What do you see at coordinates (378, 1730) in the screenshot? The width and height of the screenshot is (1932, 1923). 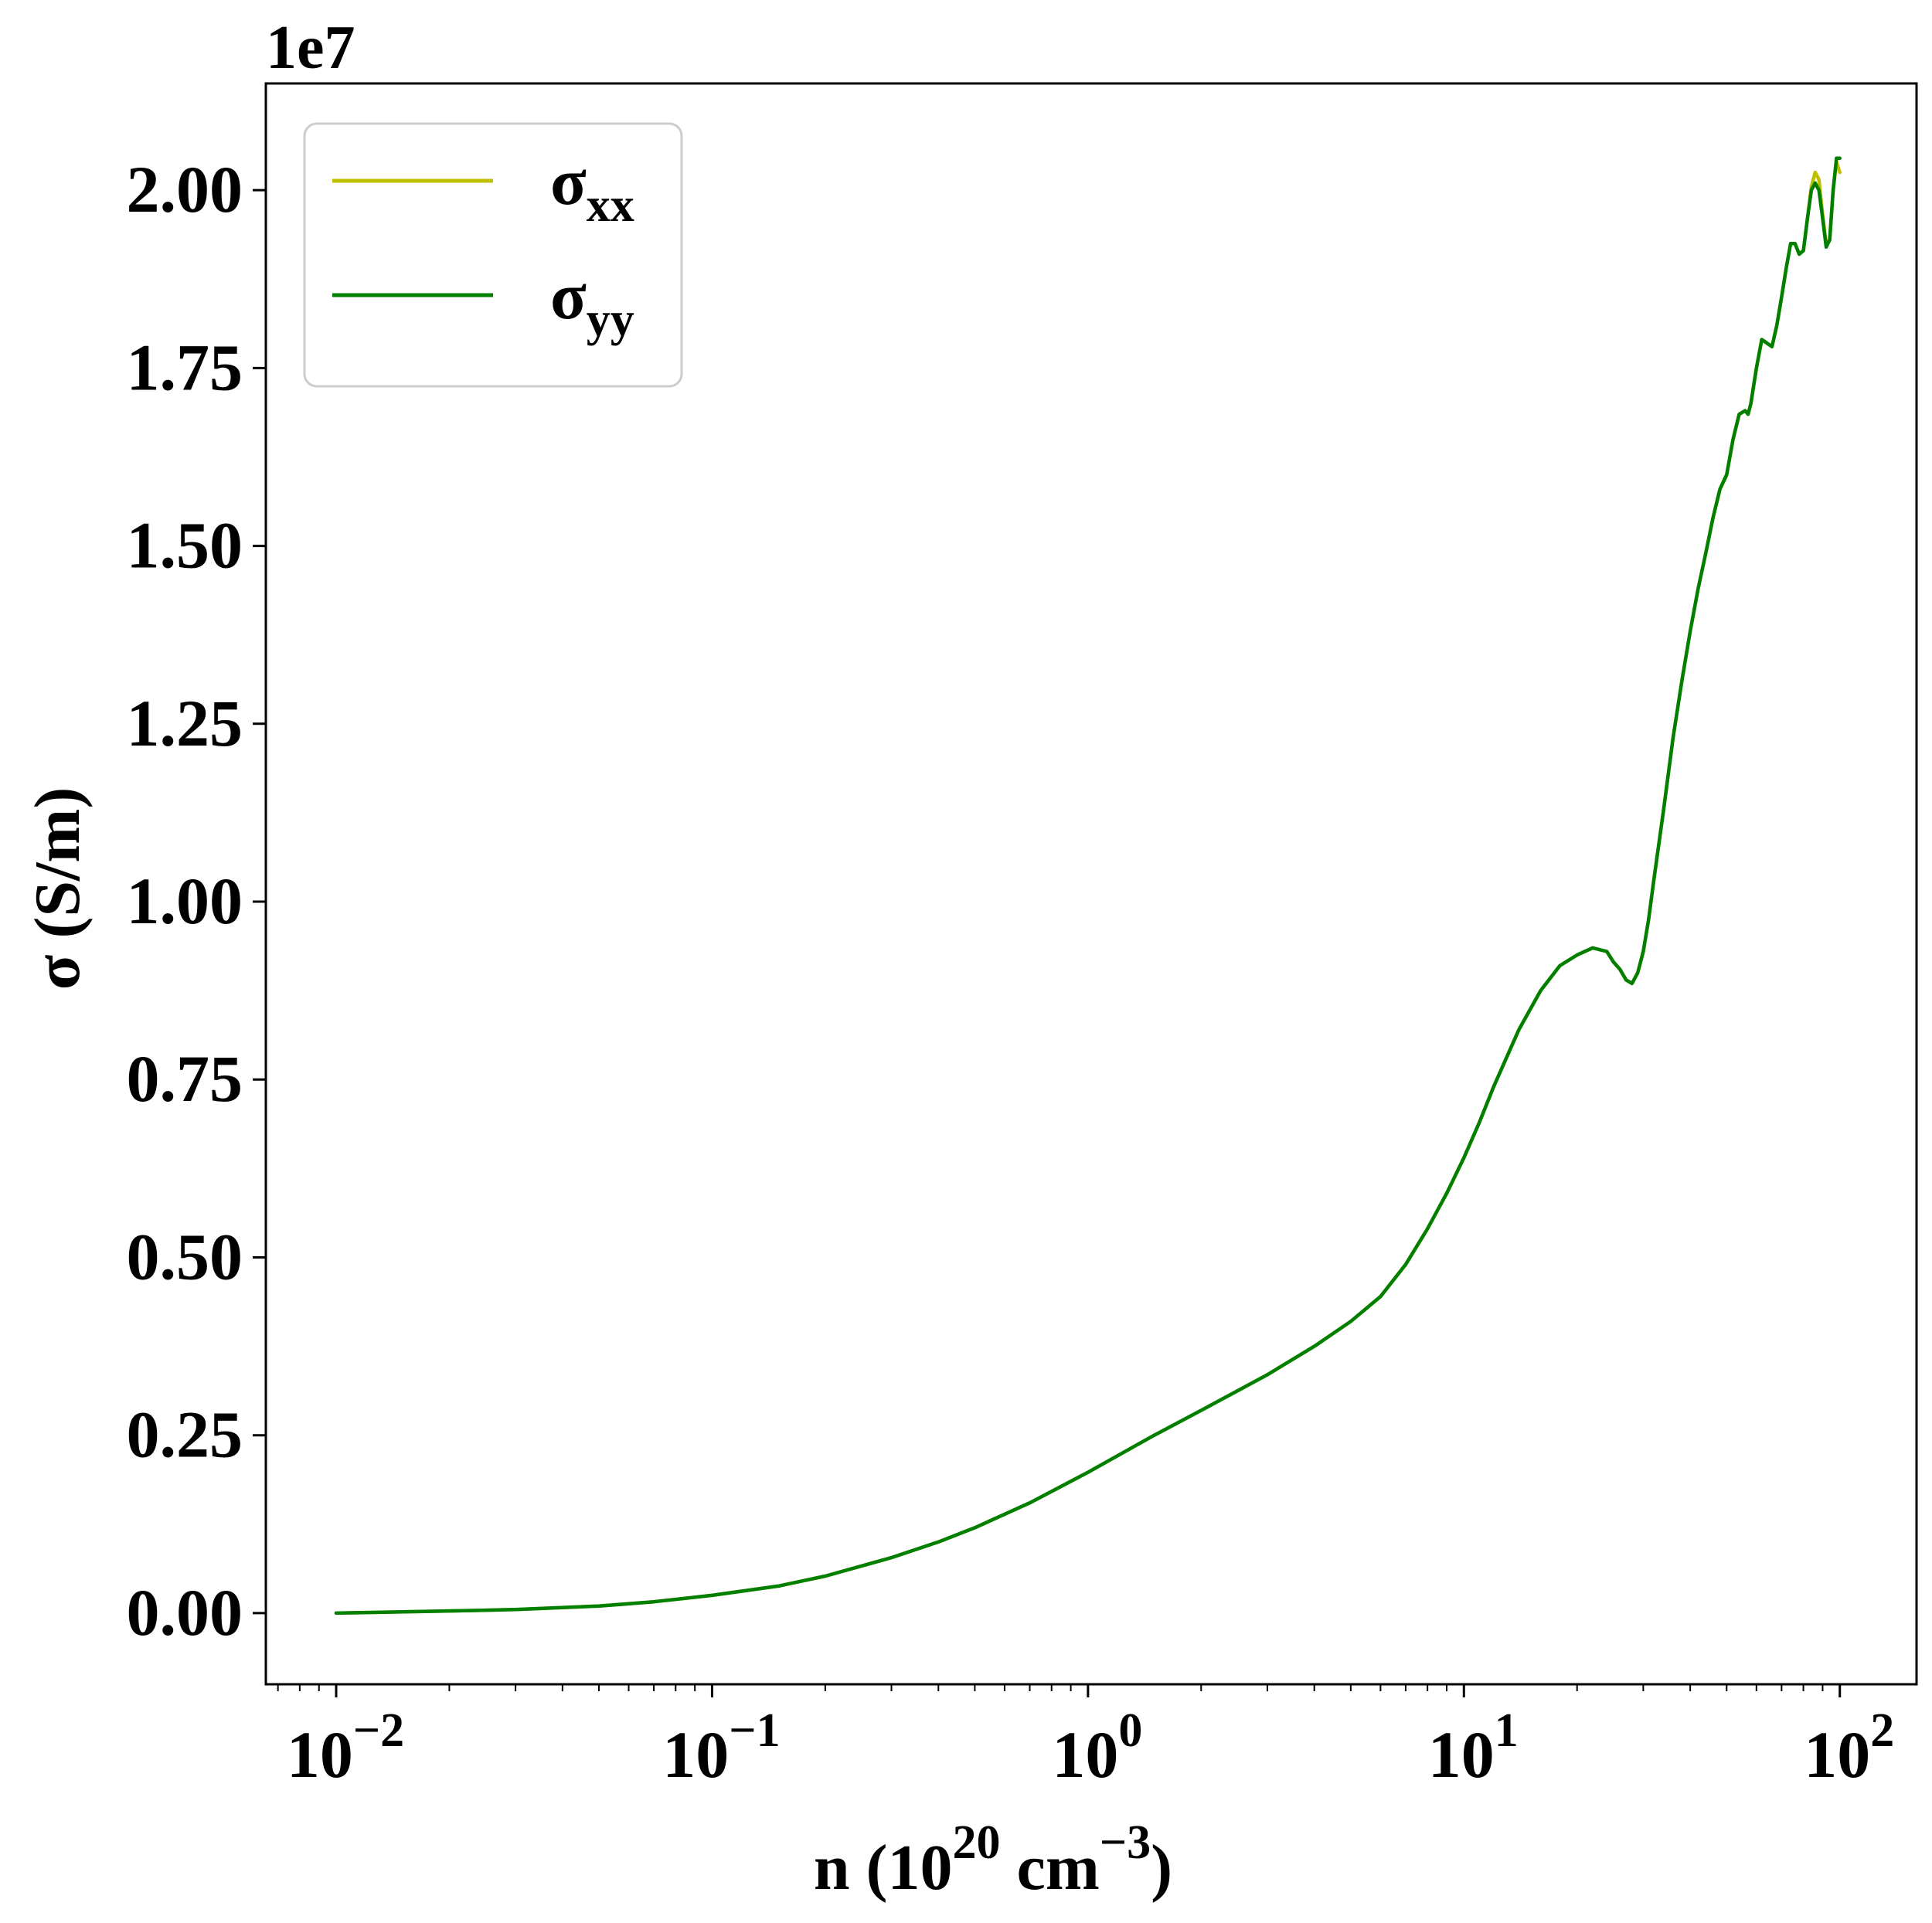 I see `x-tick-exponent: −2` at bounding box center [378, 1730].